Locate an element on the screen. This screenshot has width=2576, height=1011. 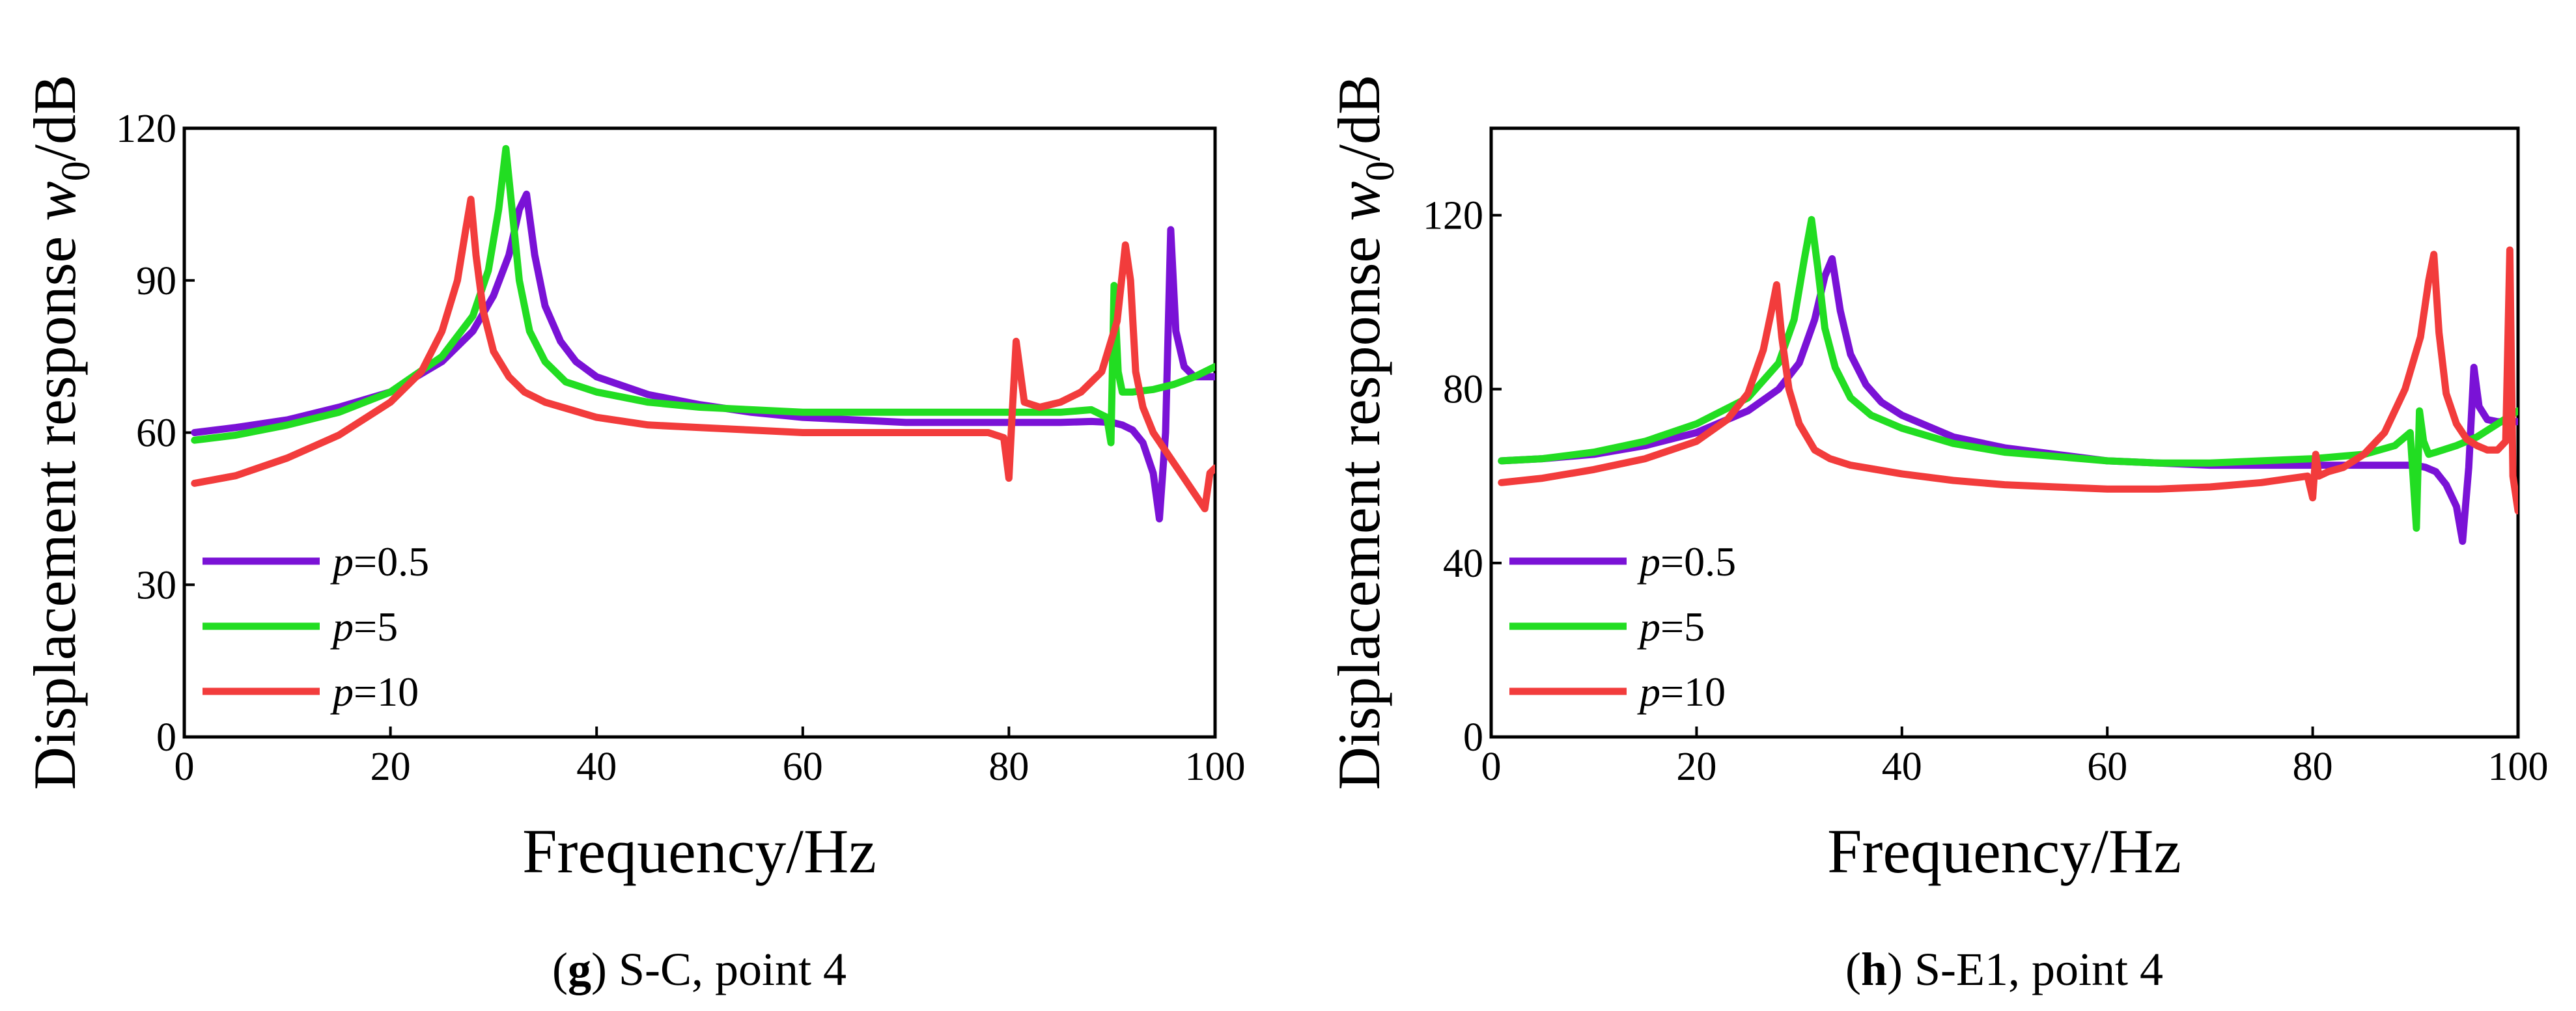
y-tick-label: 80 is located at coordinates (1463, 390).